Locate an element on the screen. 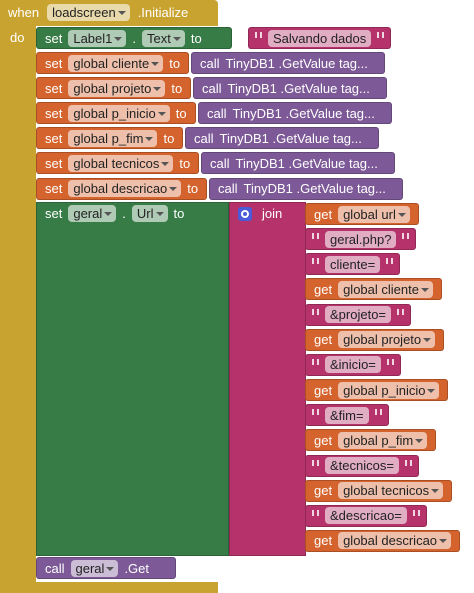 The image size is (474, 593). component-dropdown: loadscreen is located at coordinates (88, 12).